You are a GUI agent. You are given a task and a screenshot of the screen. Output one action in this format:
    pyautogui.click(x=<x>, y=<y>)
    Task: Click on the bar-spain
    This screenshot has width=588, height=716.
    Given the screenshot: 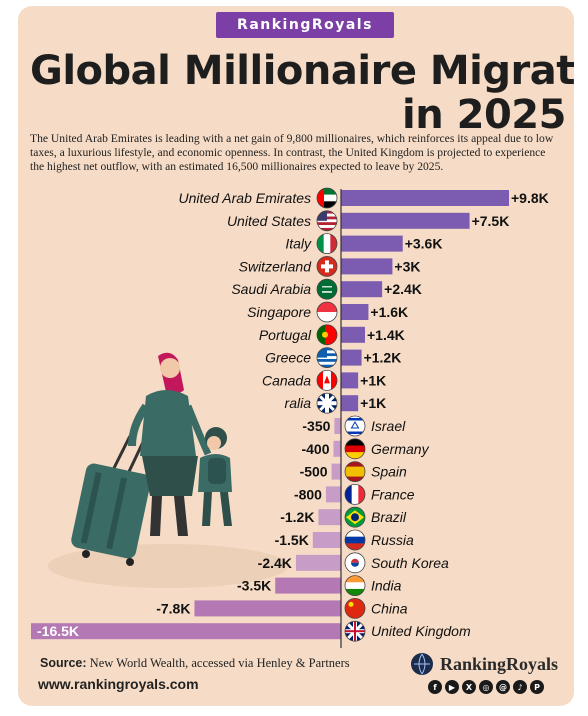 What is the action you would take?
    pyautogui.click(x=336, y=471)
    